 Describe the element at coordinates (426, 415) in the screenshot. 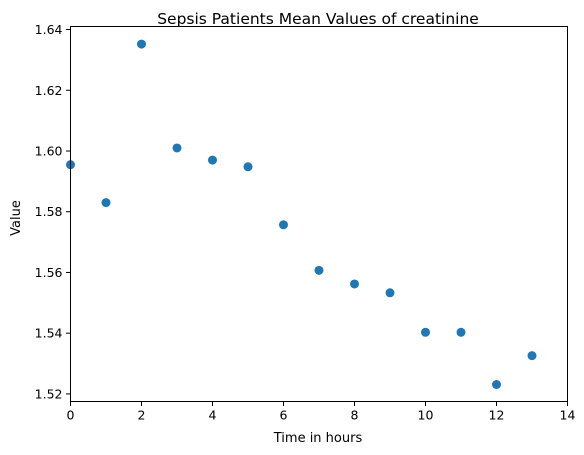

I see `x-tick-label: 10` at that location.